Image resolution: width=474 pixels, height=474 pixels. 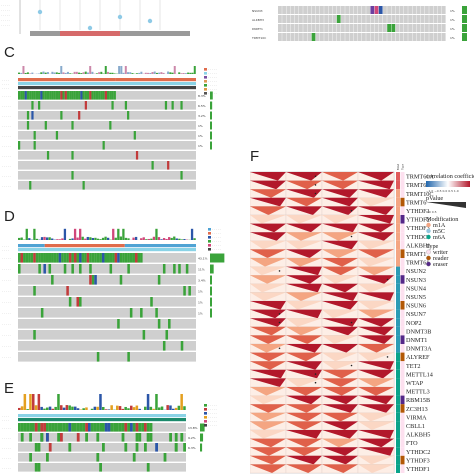 What do you see at coordinates (415, 426) in the screenshot?
I see `gene-label: CBLL1` at bounding box center [415, 426].